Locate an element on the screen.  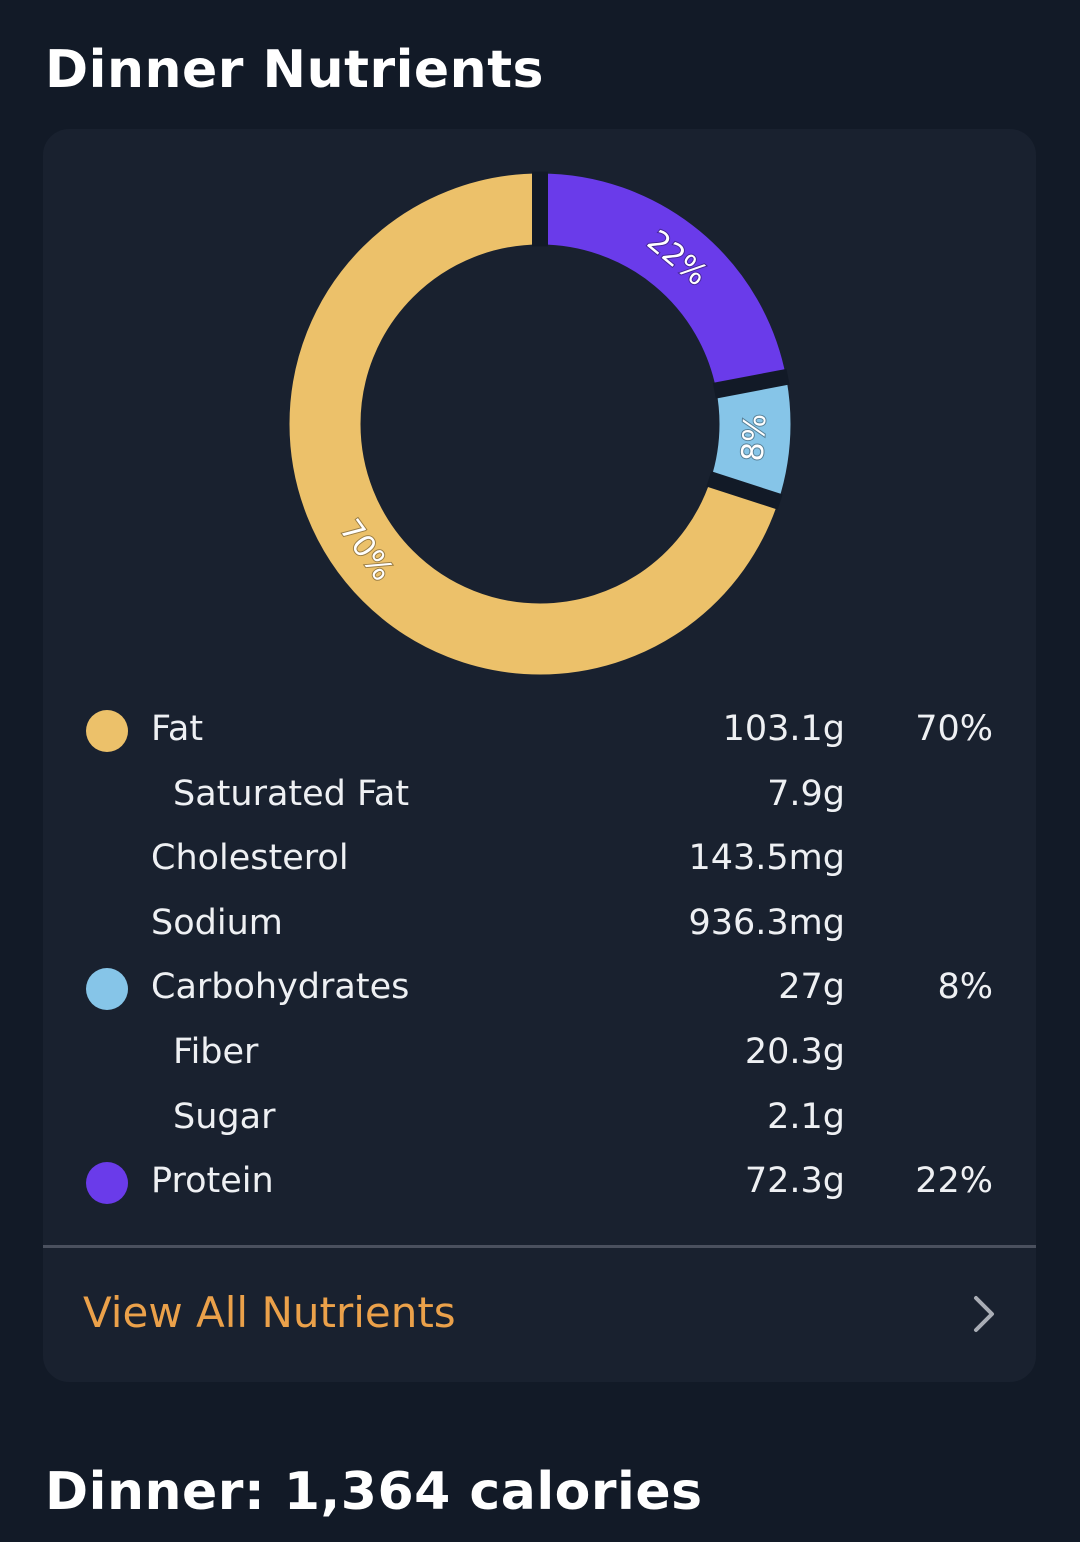
nutrient-amount: 143.5mg is located at coordinates (766, 858).